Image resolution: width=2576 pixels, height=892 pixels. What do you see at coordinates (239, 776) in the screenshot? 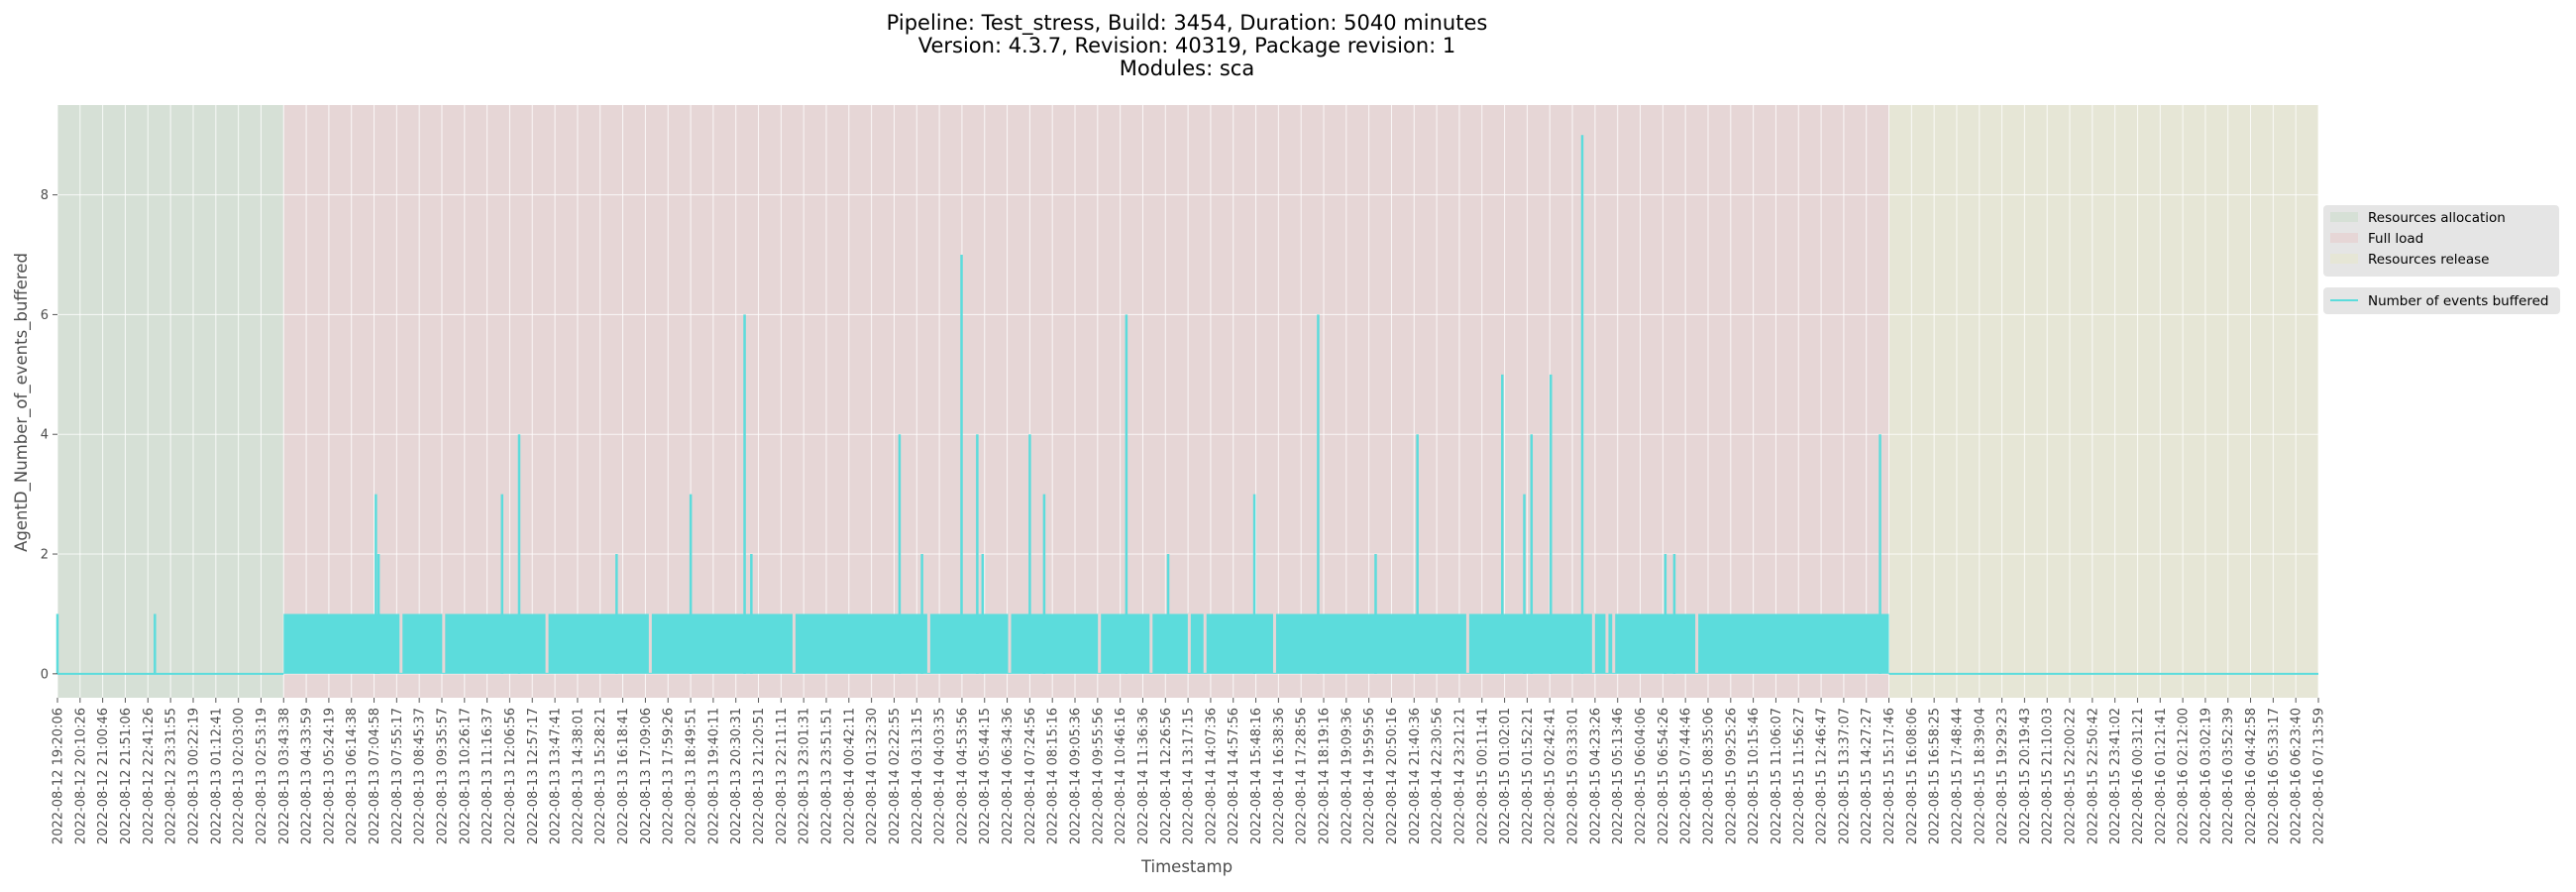
I see `x-tick-label: 2022-08-13 02:03:00` at bounding box center [239, 776].